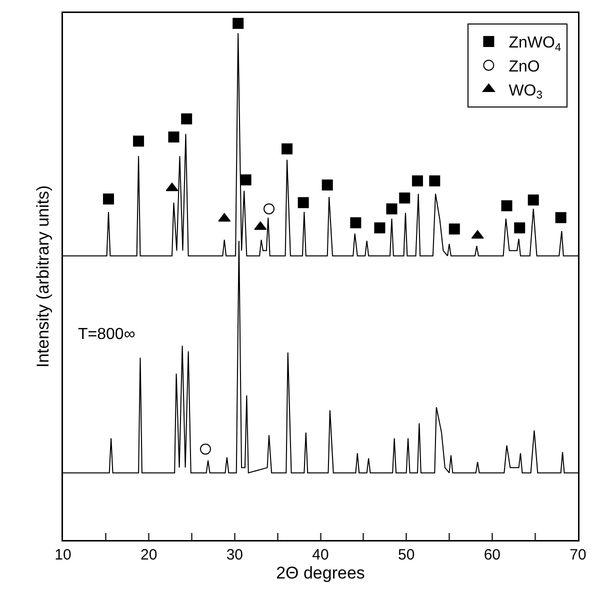 The width and height of the screenshot is (595, 596). Describe the element at coordinates (107, 334) in the screenshot. I see `annotation: T=800∞` at that location.